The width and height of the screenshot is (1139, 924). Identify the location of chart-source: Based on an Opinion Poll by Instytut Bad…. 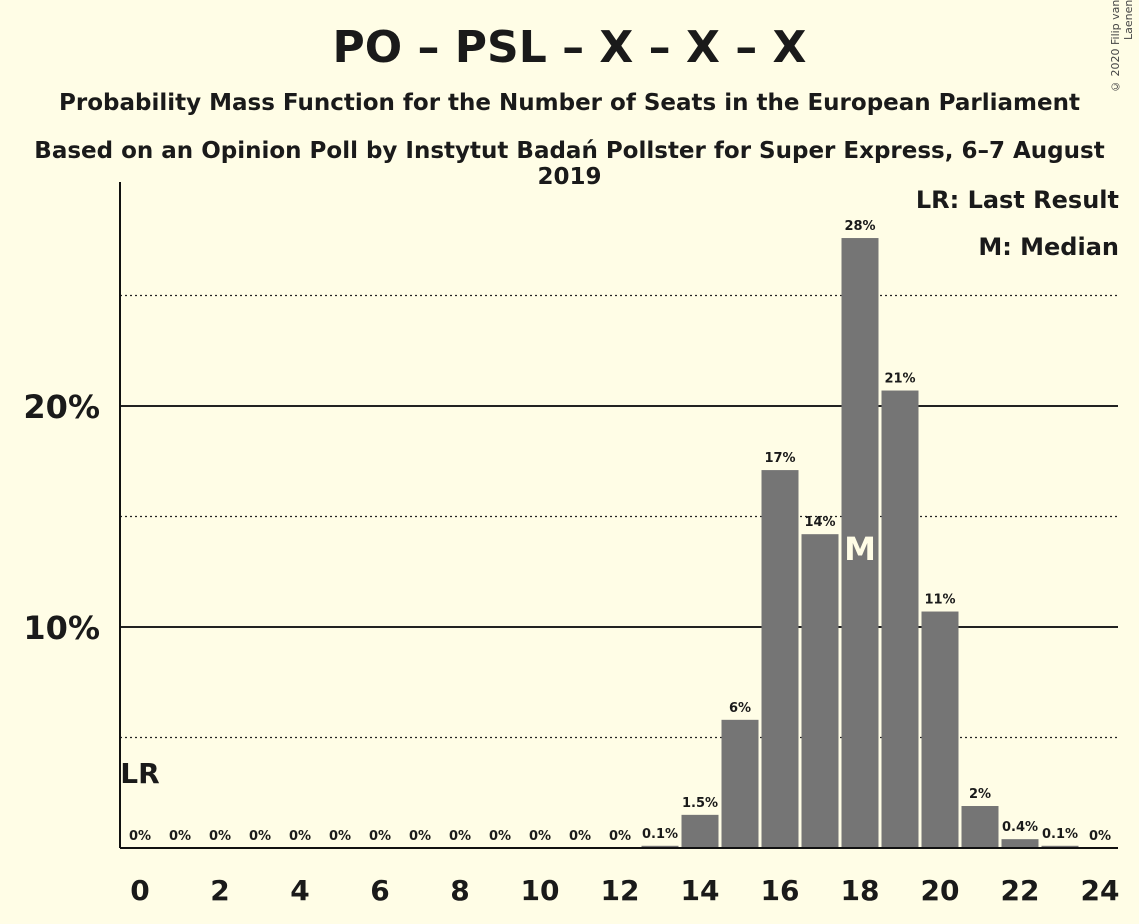
(569, 164).